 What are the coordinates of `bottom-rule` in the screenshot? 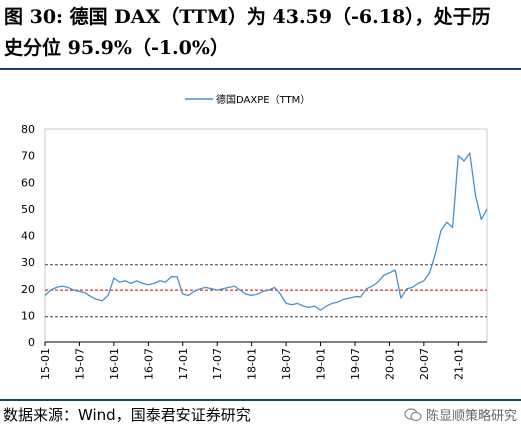 It's located at (260, 400).